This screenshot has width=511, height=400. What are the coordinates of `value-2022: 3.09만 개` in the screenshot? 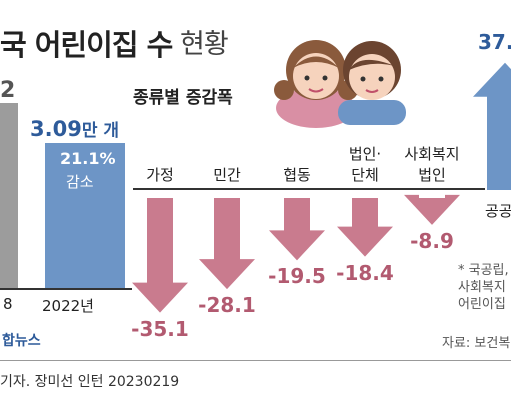 It's located at (74, 128).